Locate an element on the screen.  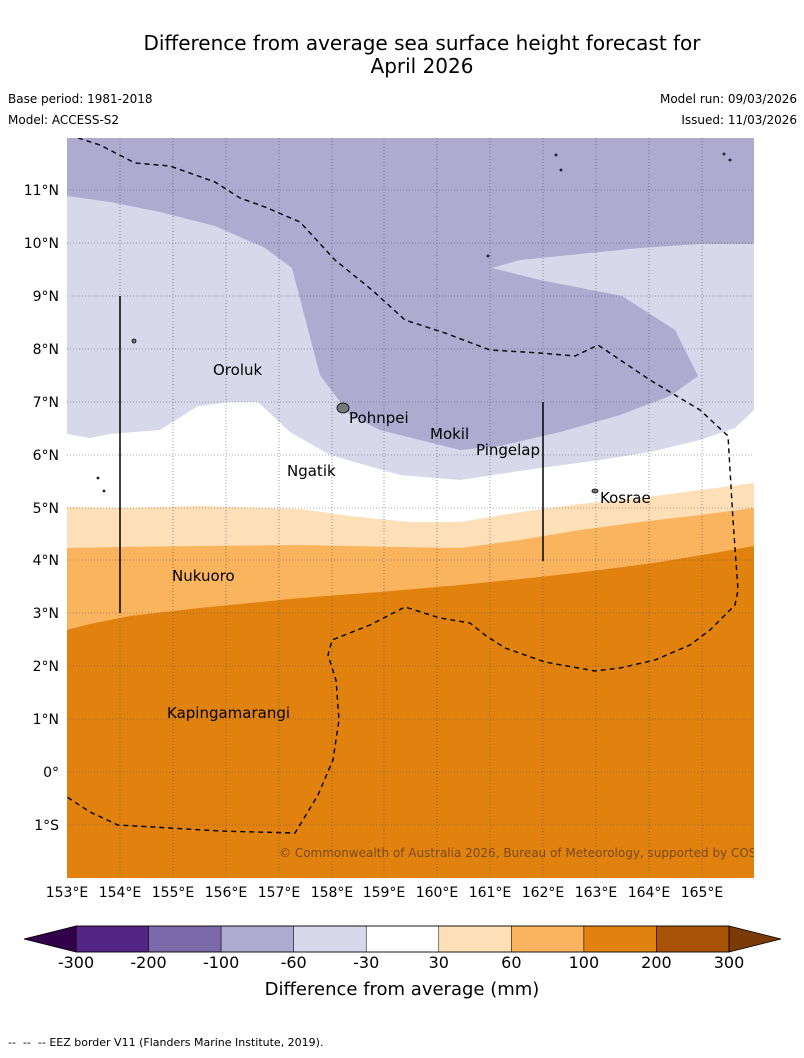
colorbar-tick-label: 60 is located at coordinates (511, 962).